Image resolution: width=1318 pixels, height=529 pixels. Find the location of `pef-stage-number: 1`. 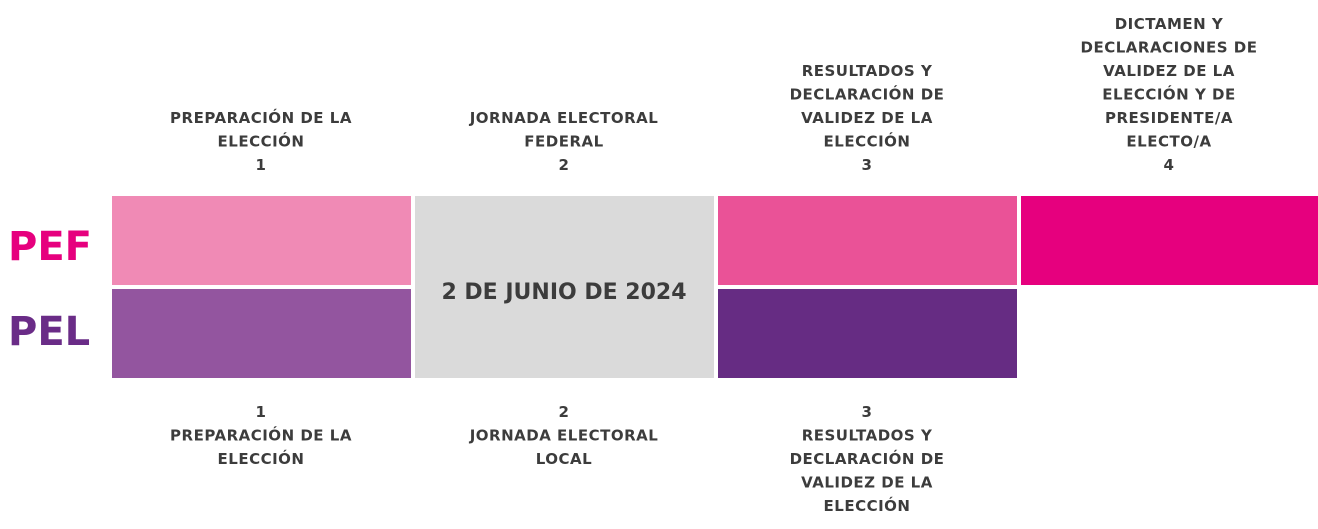

pef-stage-number: 1 is located at coordinates (261, 165).